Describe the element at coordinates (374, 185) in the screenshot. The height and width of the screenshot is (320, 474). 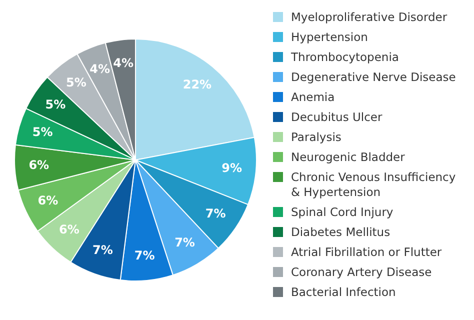
I see `legend-label: Chronic Venous Insufficiency & Hypertension` at that location.